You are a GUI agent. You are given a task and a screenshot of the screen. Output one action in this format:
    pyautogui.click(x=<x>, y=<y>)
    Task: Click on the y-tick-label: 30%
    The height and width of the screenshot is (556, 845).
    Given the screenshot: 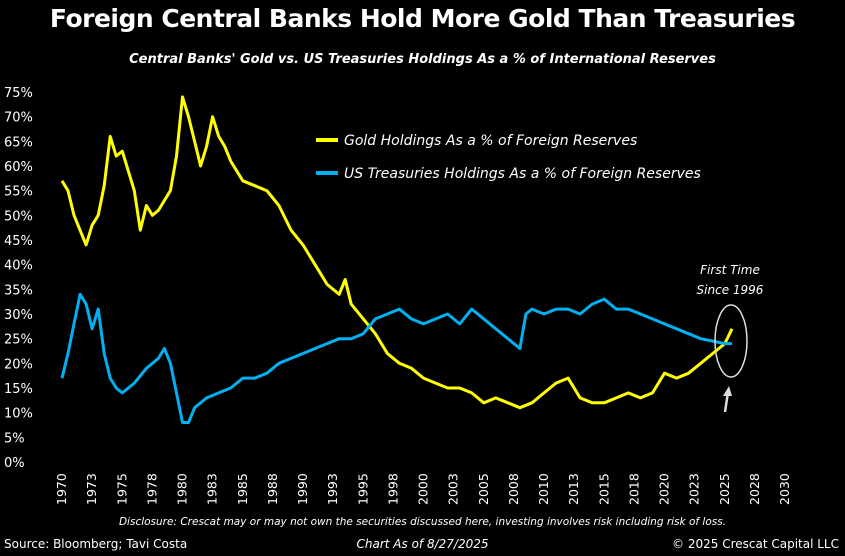 What is the action you would take?
    pyautogui.click(x=18, y=315)
    